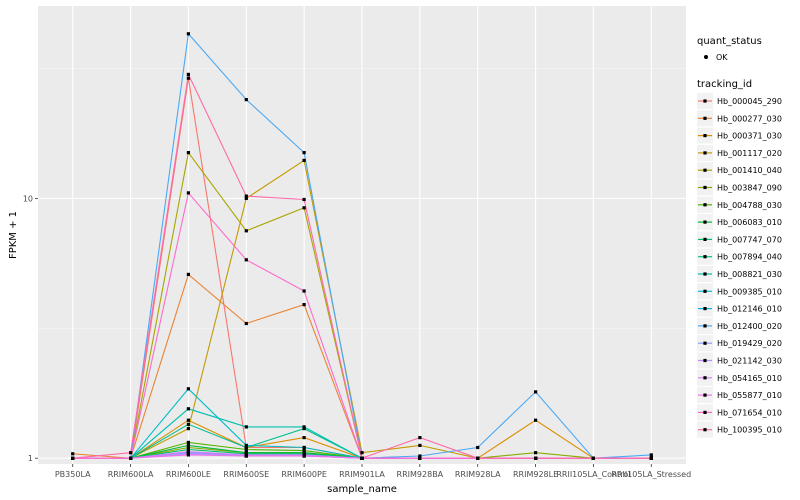  Describe the element at coordinates (304, 474) in the screenshot. I see `x-tick-label: RRIM600PE` at that location.